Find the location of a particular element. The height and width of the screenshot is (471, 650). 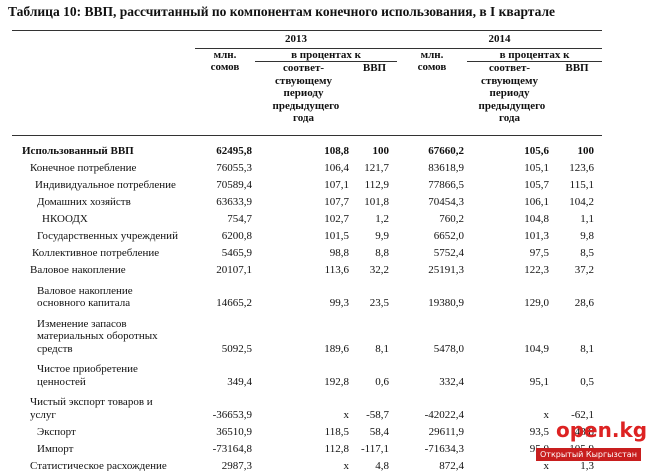

row-label: Валовое накопление is located at coordinates (103, 268).